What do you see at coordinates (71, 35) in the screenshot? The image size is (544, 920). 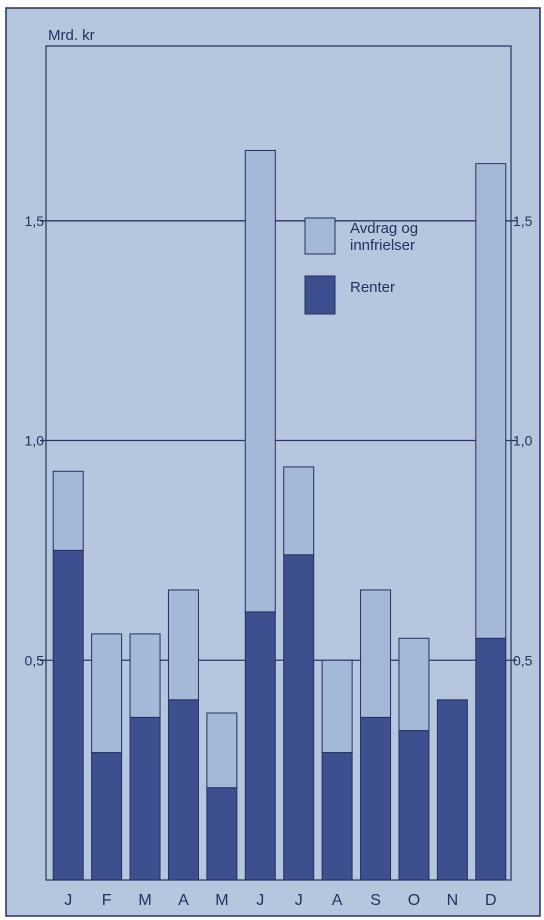 I see `y-axis-label: Mrd. kr` at bounding box center [71, 35].